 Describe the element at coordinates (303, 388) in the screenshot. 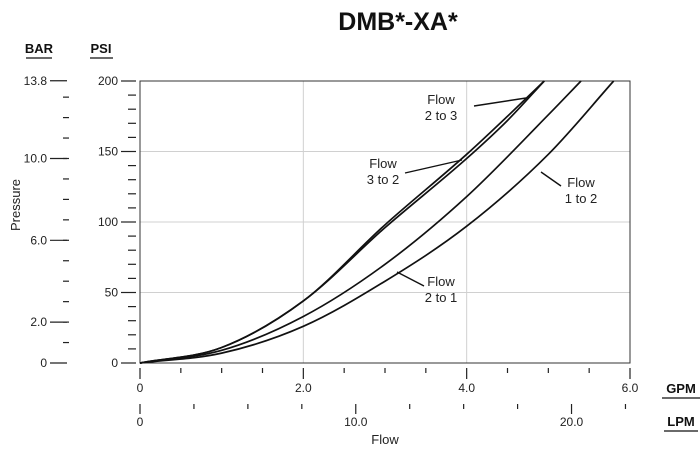

I see `gpm-tick-label: 2.0` at that location.